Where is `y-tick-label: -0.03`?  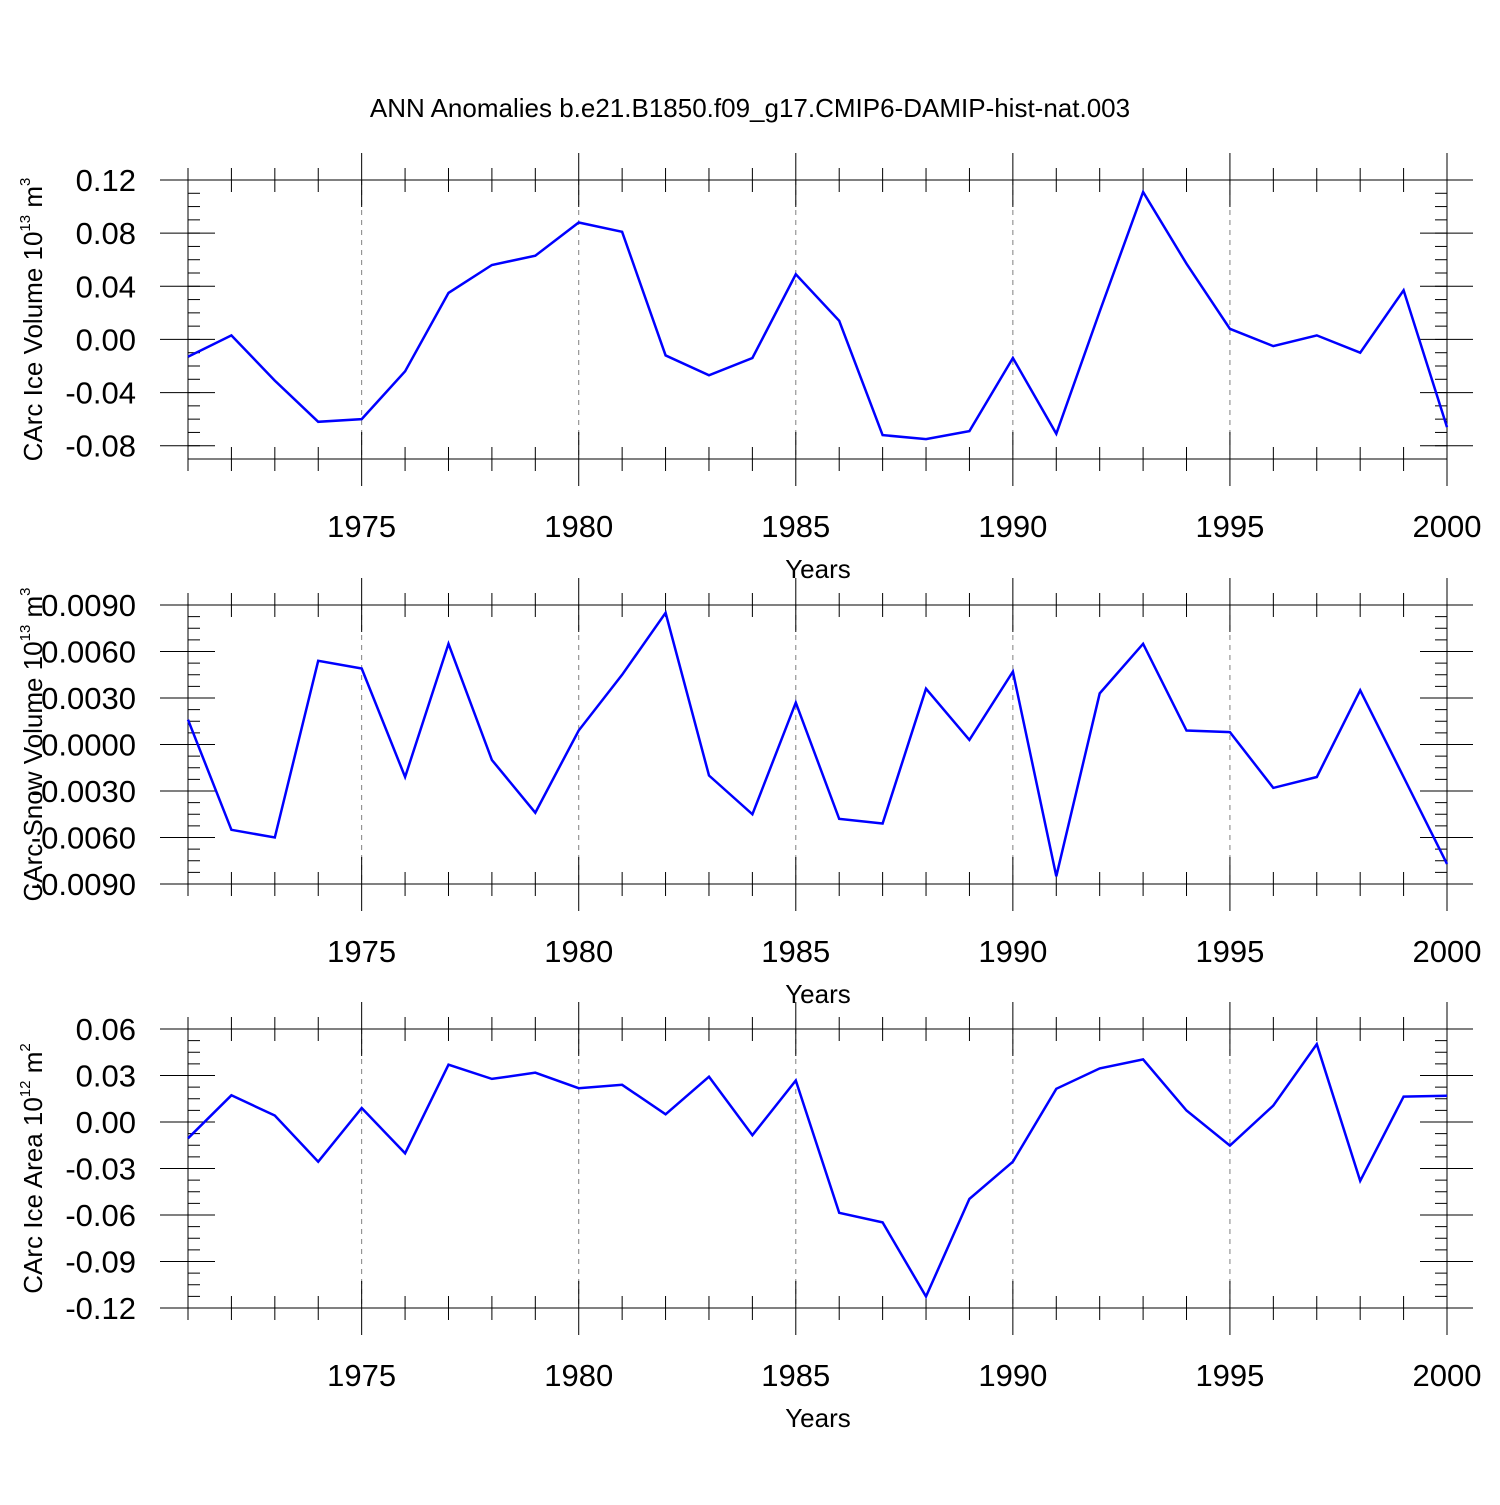 y-tick-label: -0.03 is located at coordinates (100, 1169).